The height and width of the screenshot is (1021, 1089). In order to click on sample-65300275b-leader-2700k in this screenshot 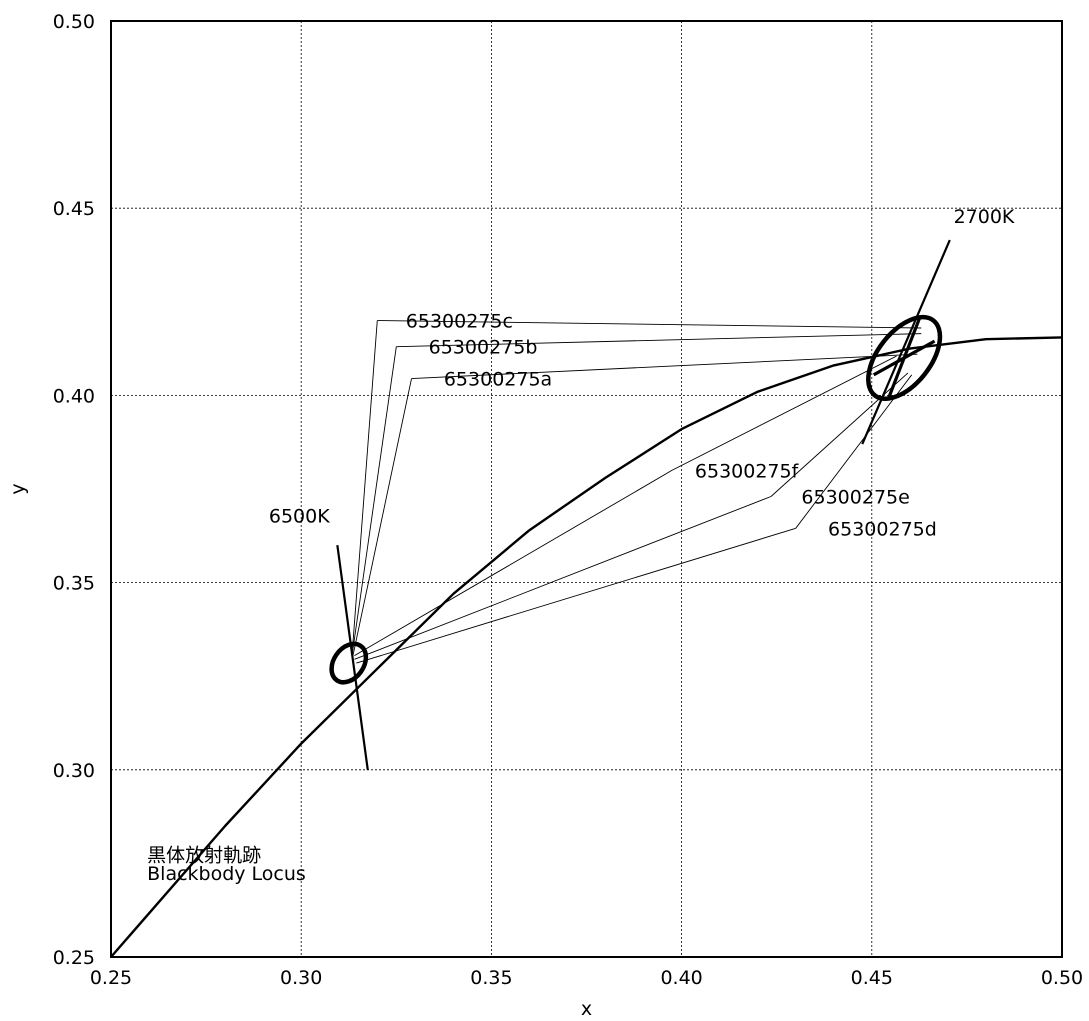, I will do `click(659, 340)`.